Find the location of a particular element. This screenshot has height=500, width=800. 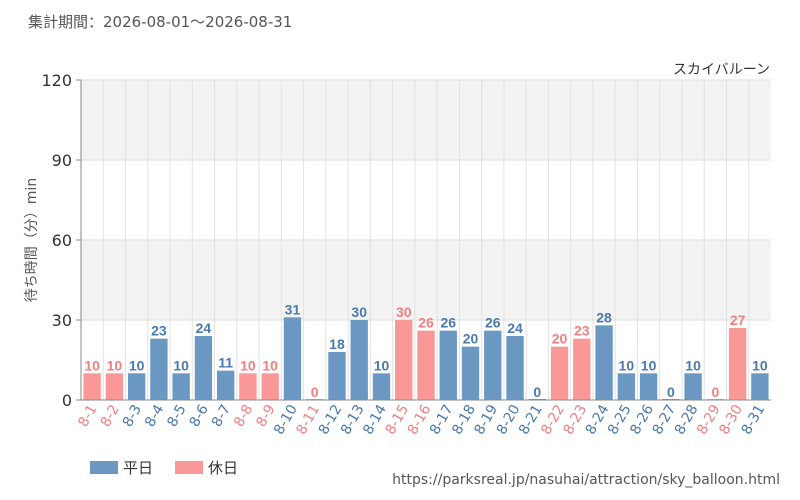

x-tick-label: 8-2 is located at coordinates (110, 416).